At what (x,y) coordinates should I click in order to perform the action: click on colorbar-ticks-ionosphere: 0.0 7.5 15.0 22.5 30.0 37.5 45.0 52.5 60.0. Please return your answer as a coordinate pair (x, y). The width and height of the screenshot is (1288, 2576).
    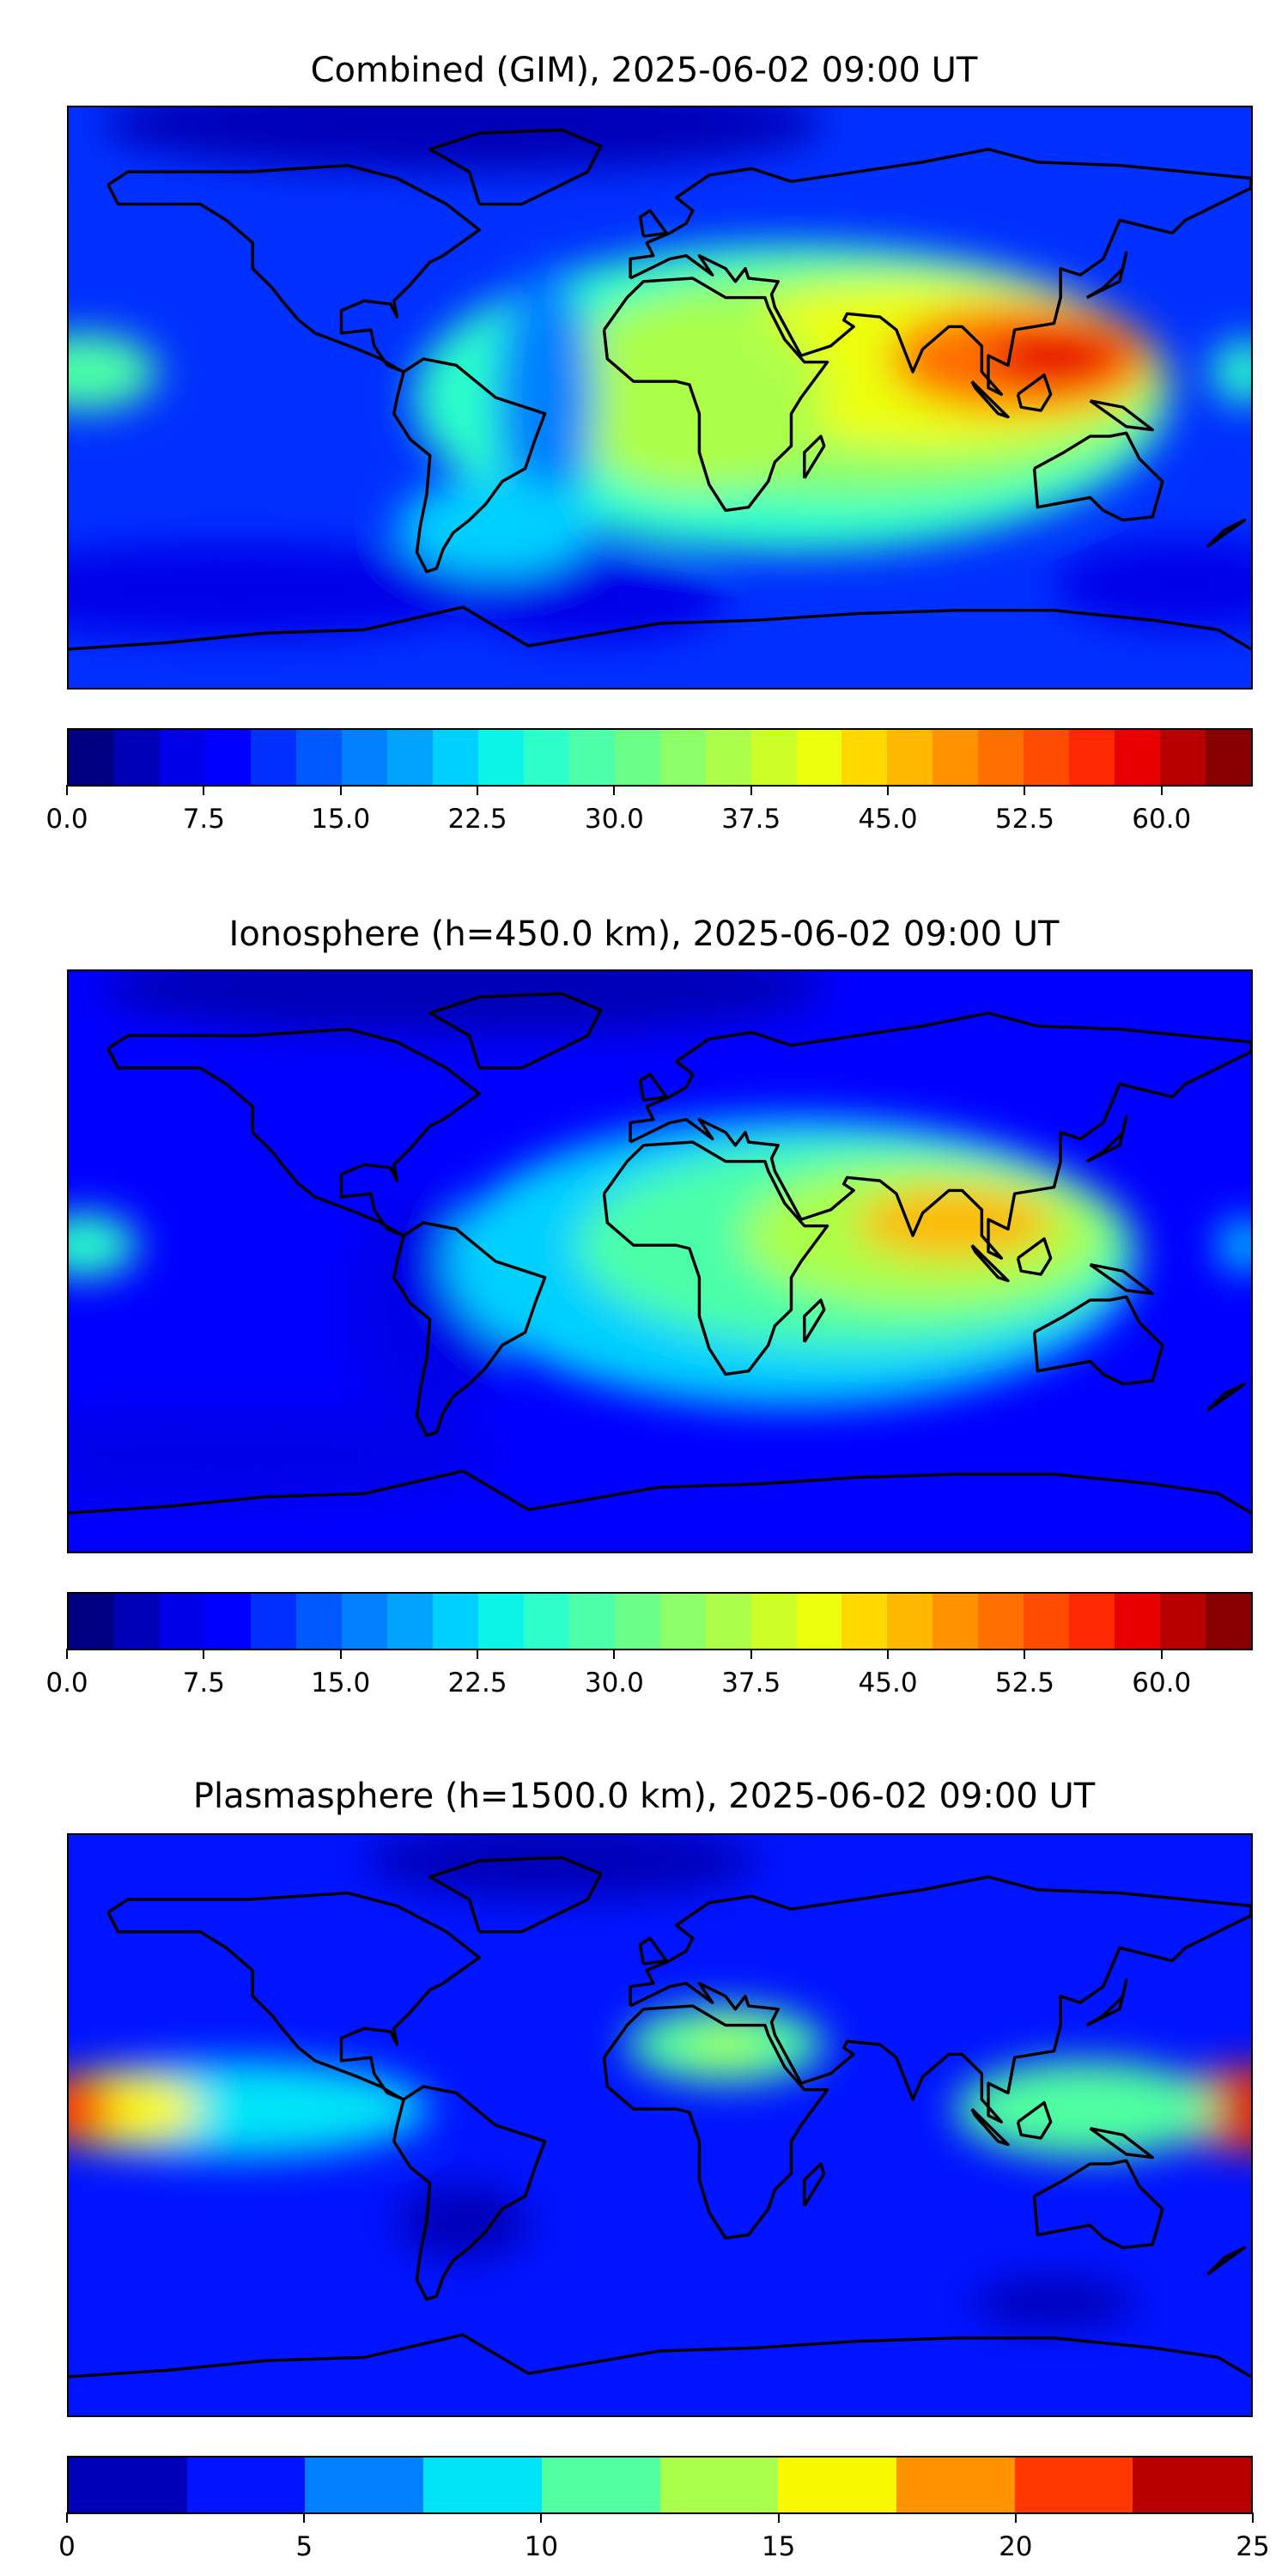
    Looking at the image, I should click on (649, 1679).